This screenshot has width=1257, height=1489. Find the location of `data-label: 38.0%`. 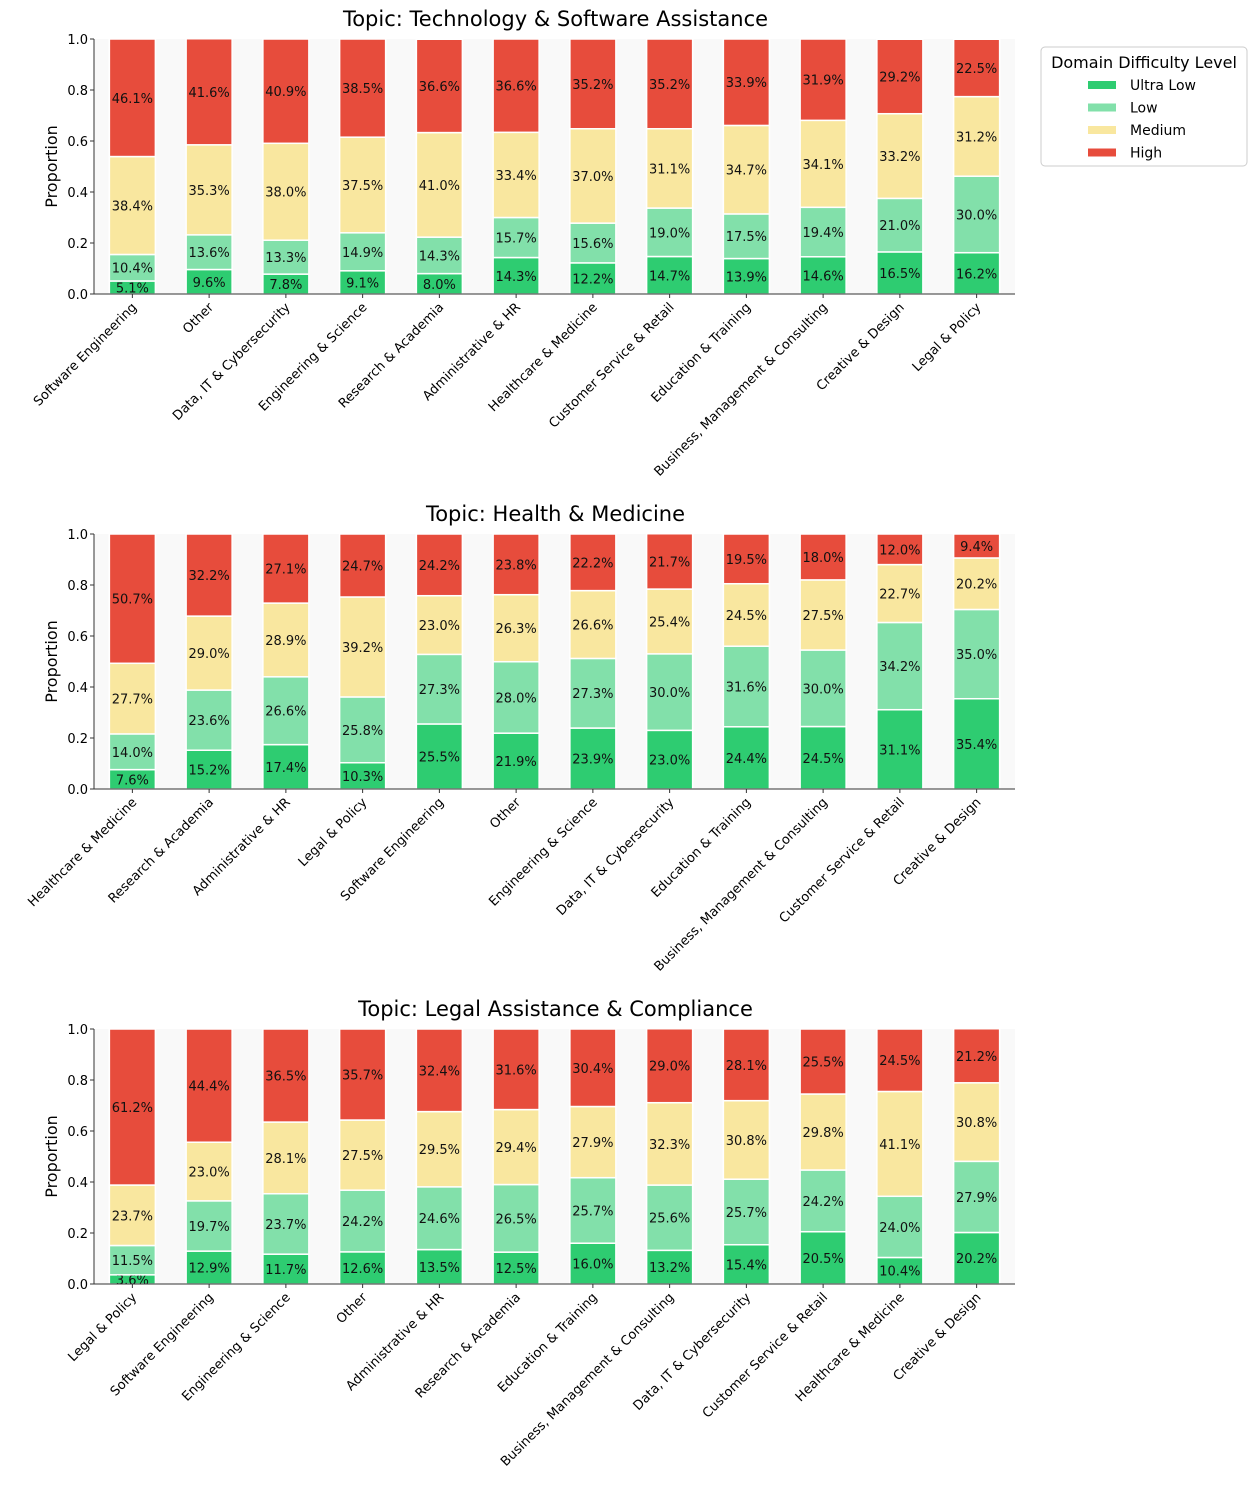

data-label: 38.0% is located at coordinates (285, 193).